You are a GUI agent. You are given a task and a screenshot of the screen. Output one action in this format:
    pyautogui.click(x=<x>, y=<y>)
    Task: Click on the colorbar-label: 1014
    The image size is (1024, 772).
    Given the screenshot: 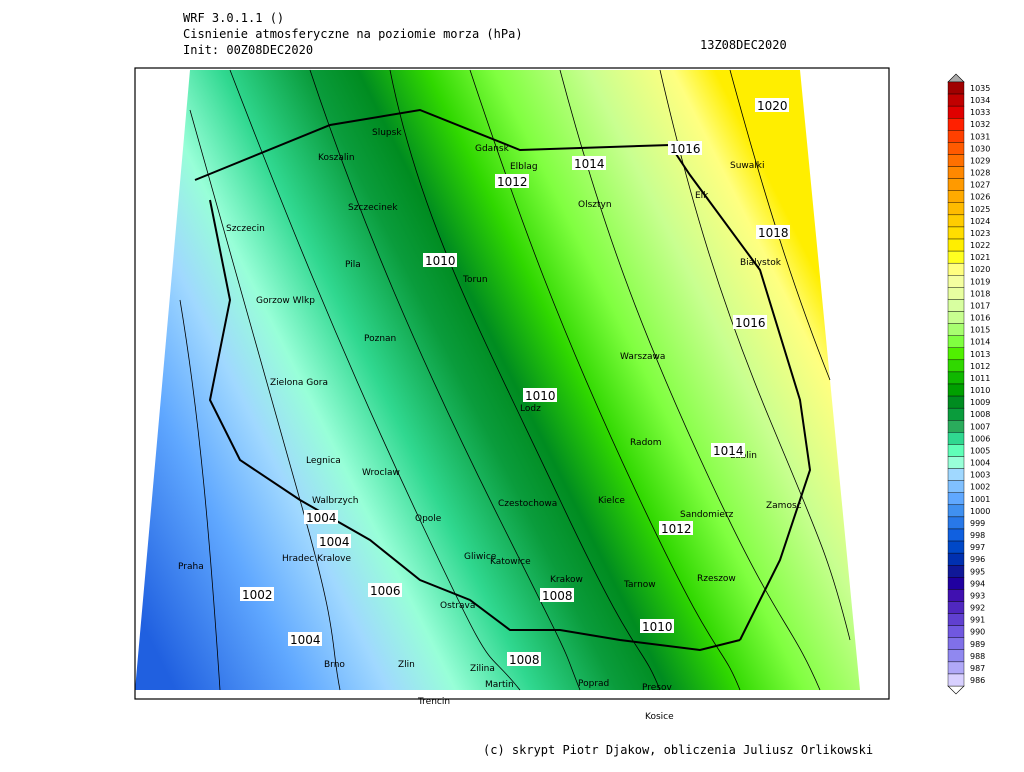 What is the action you would take?
    pyautogui.click(x=980, y=342)
    